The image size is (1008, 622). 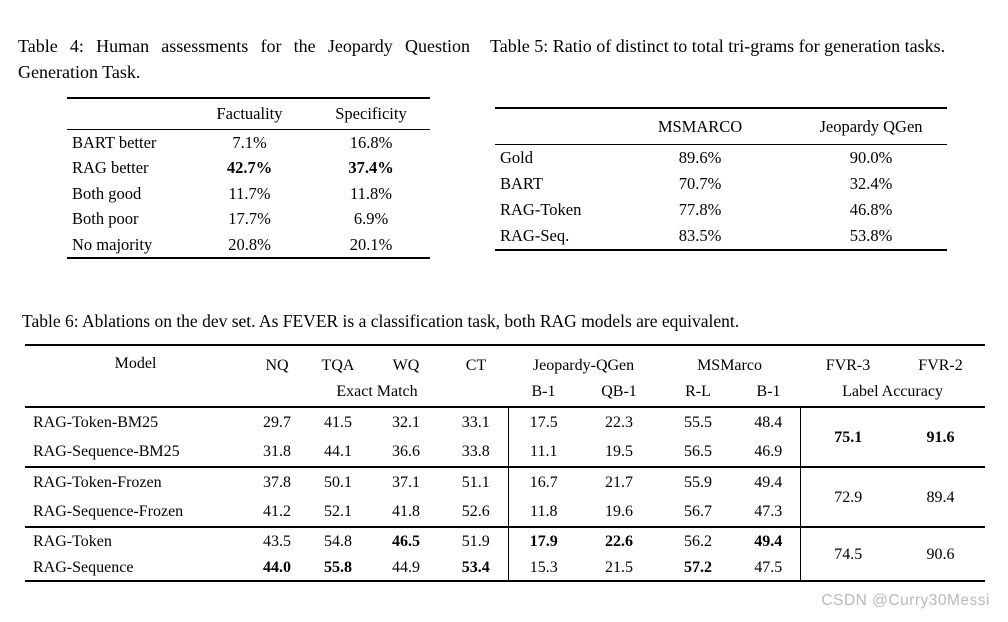 What do you see at coordinates (848, 497) in the screenshot?
I see `cell-fvr3: 72.9` at bounding box center [848, 497].